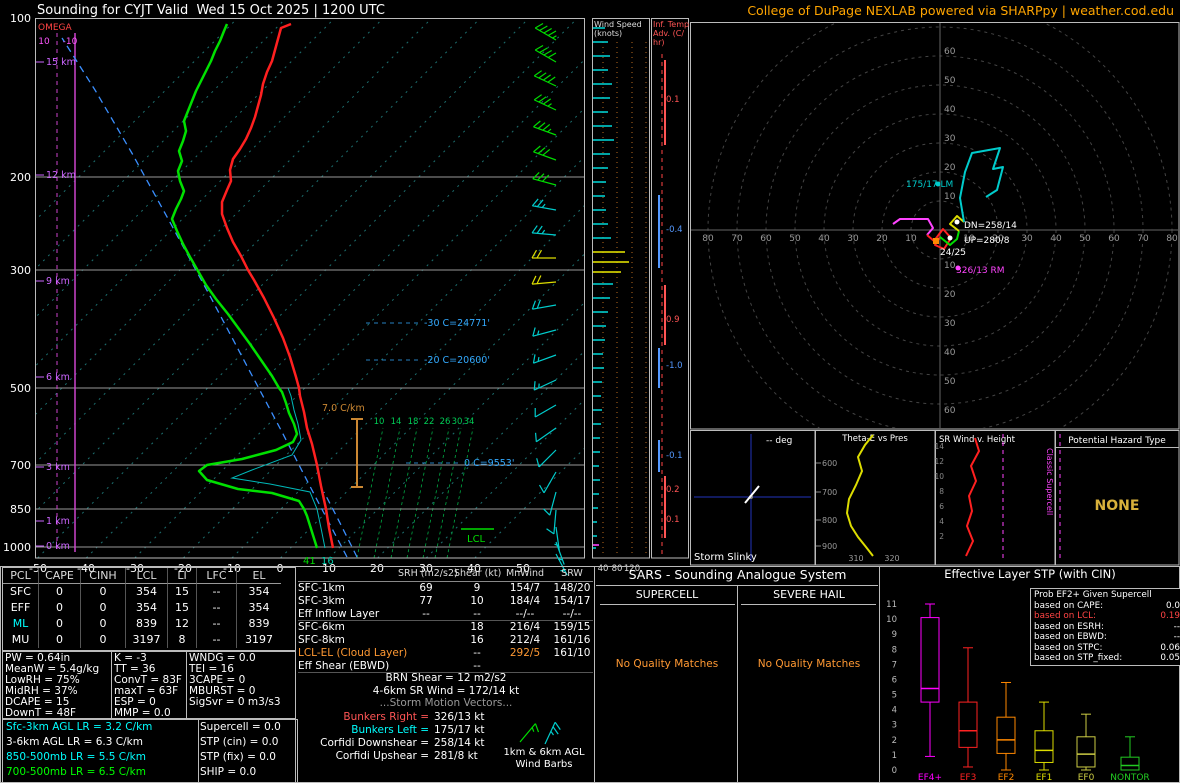 This screenshot has height=783, width=1180. I want to click on shear-value: 212/4, so click(525, 640).